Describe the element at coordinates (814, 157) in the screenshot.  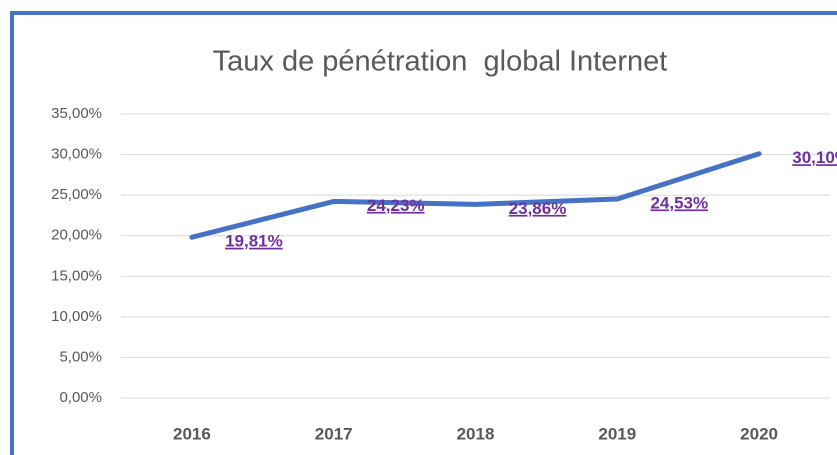
I see `data-label: 30,10%` at that location.